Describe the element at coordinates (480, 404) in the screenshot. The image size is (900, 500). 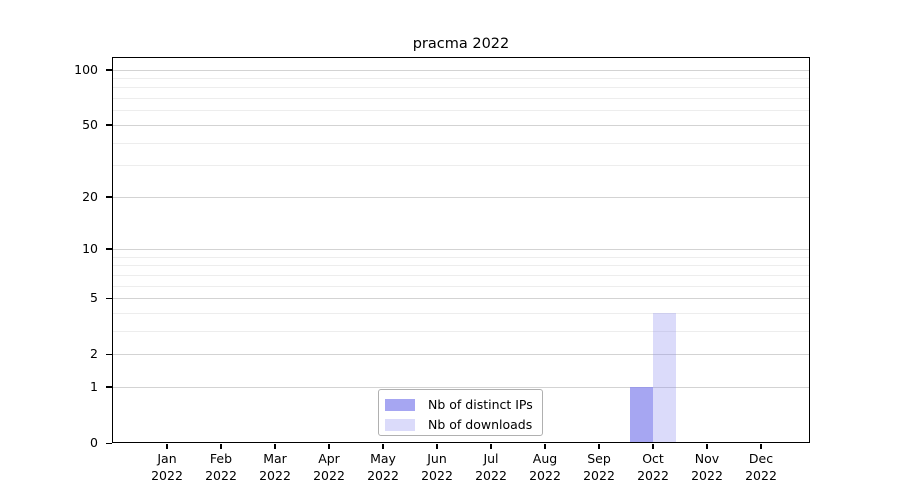
I see `legend-label-distinct-ips: Nb of distinct IPs` at that location.